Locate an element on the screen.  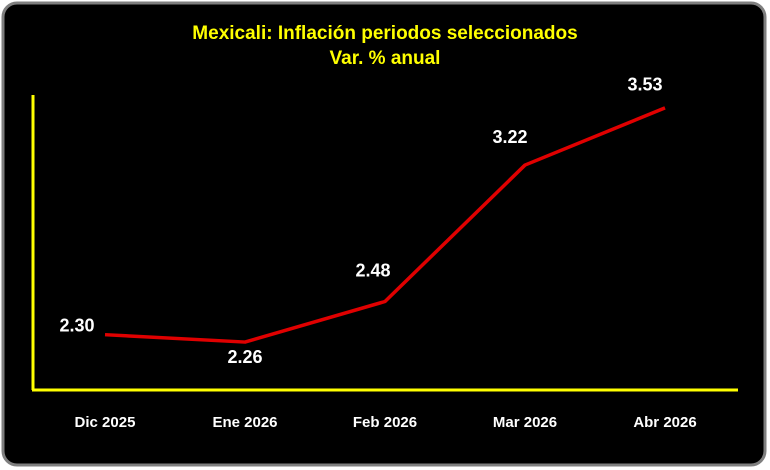
x-tick-label: Ene 2026 is located at coordinates (244, 422).